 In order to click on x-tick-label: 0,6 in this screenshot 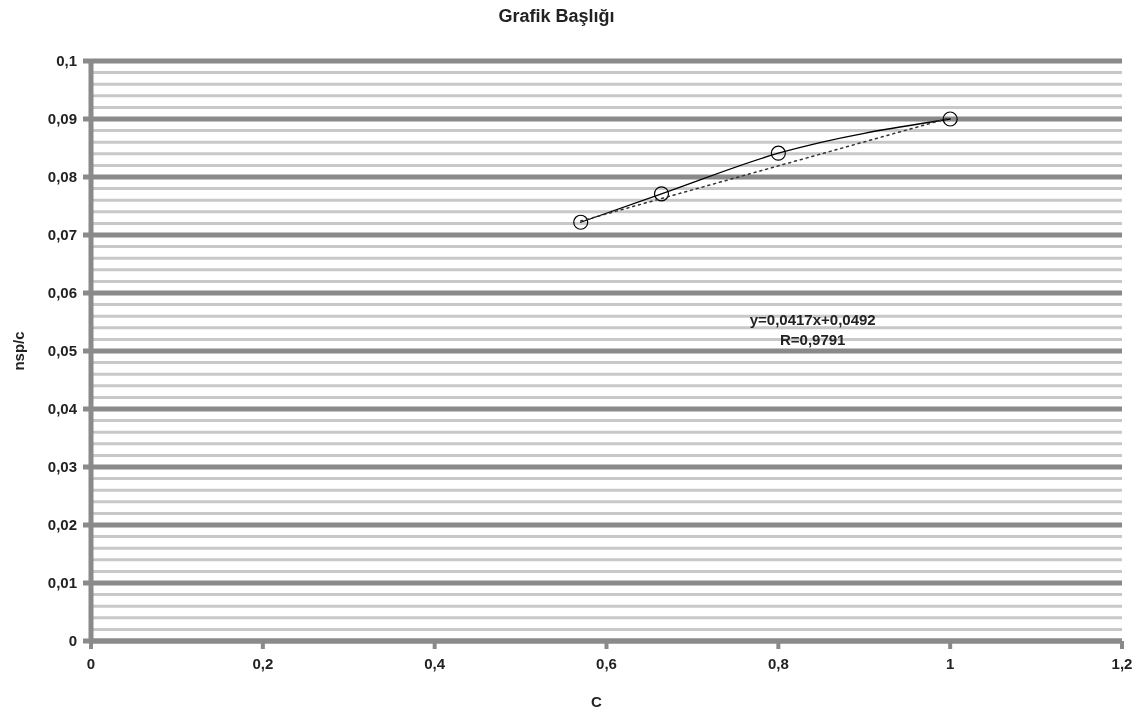, I will do `click(606, 663)`.